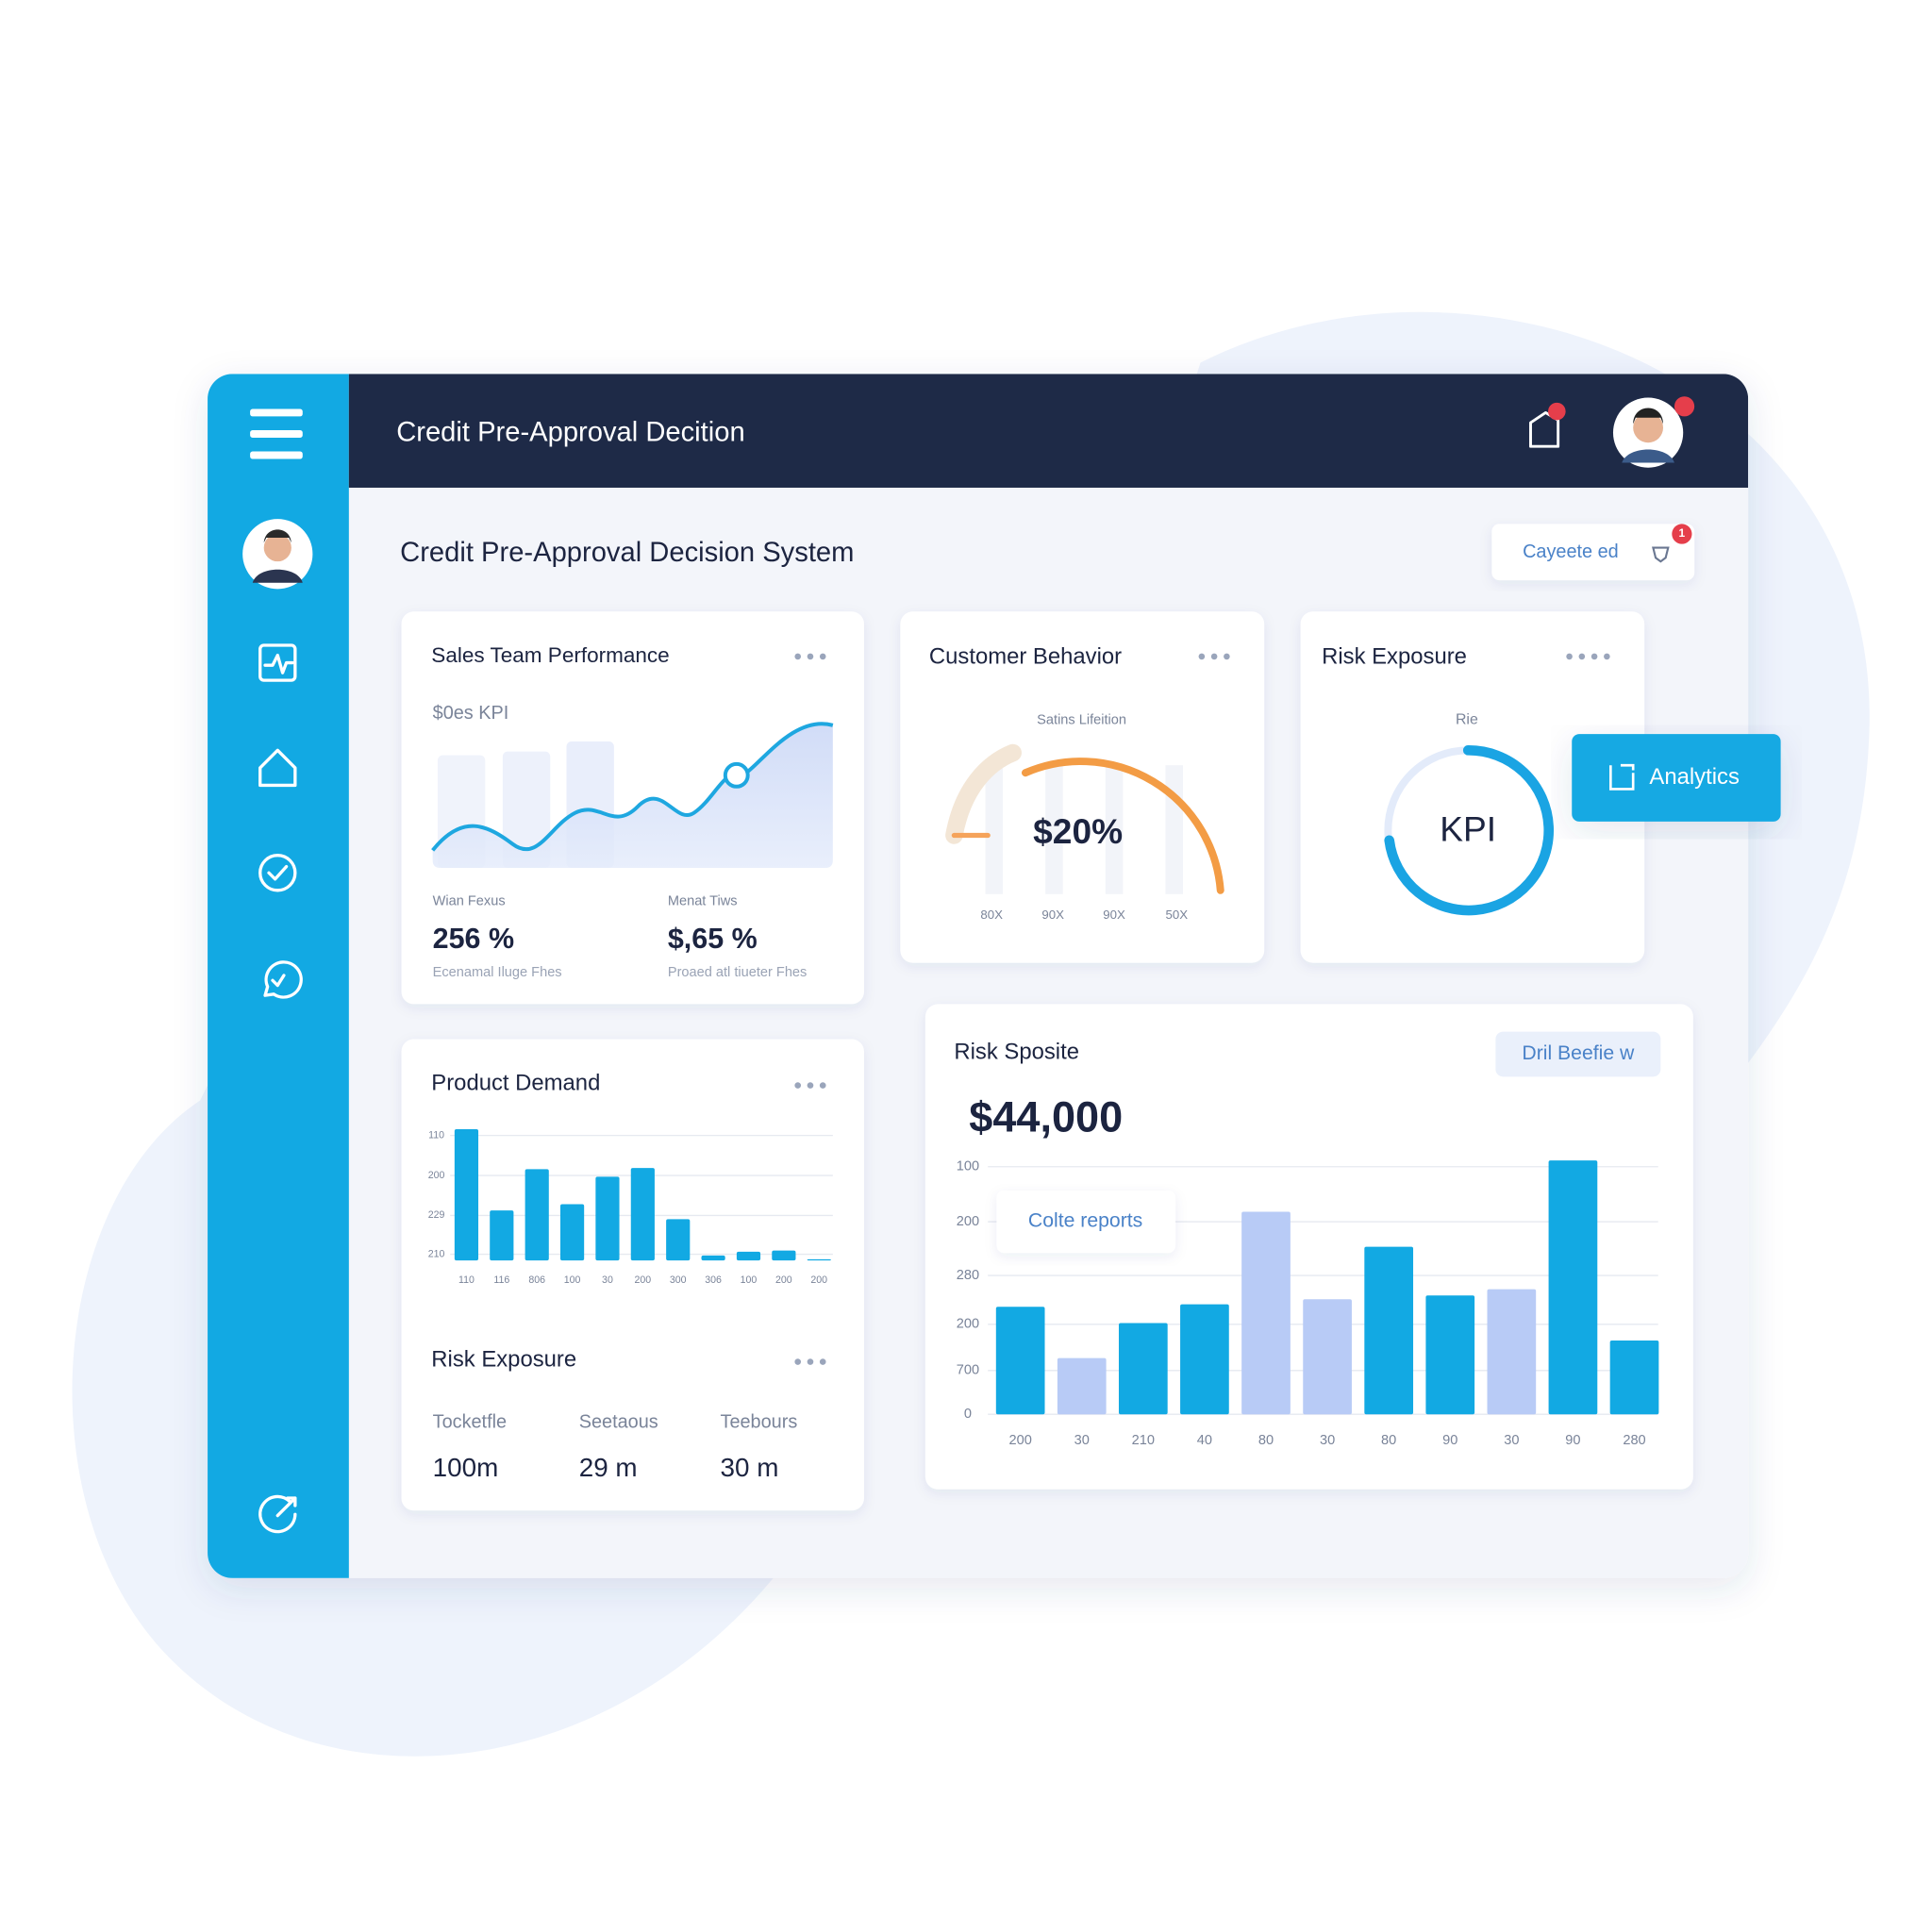  Describe the element at coordinates (467, 1280) in the screenshot. I see `x-tick-label: 110` at that location.